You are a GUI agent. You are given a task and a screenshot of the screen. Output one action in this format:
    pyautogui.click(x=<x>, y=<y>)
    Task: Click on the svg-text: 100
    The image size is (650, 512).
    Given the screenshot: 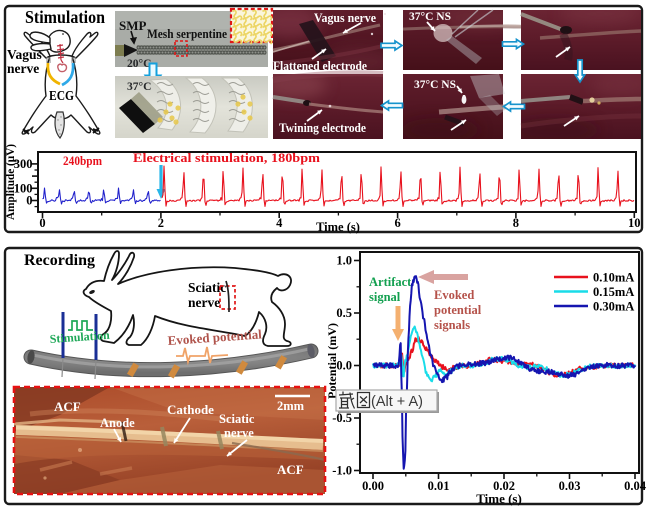 What is the action you would take?
    pyautogui.click(x=23, y=188)
    